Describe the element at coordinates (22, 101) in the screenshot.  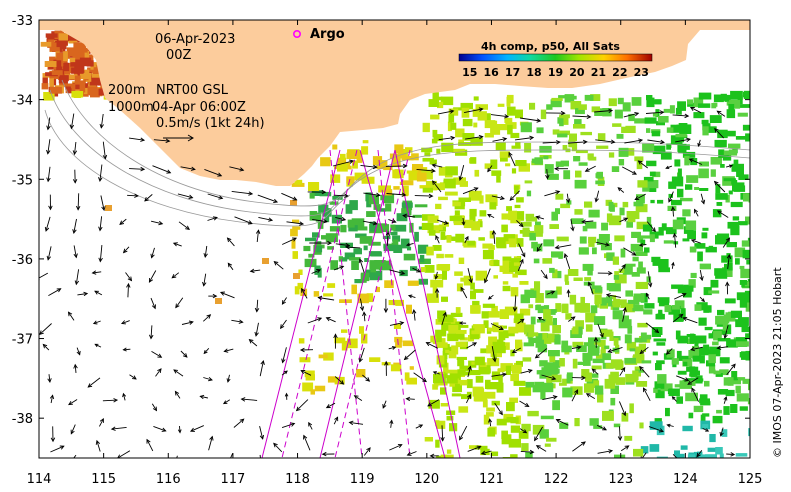
I see `y-tick-label: -34` at that location.